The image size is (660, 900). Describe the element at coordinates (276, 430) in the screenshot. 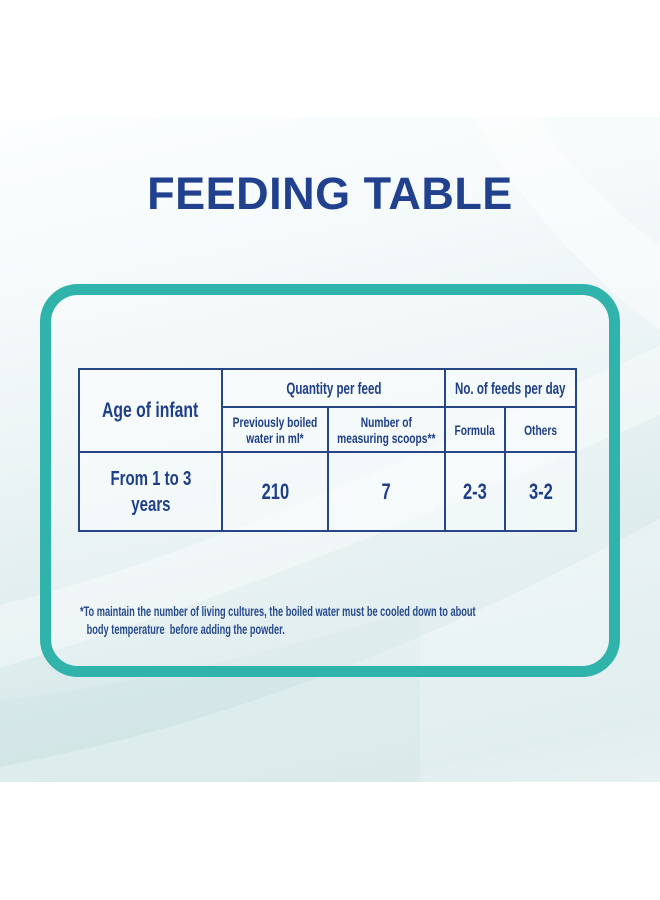

I see `subheader-boiled-water: Previously boiled water in ml*` at that location.